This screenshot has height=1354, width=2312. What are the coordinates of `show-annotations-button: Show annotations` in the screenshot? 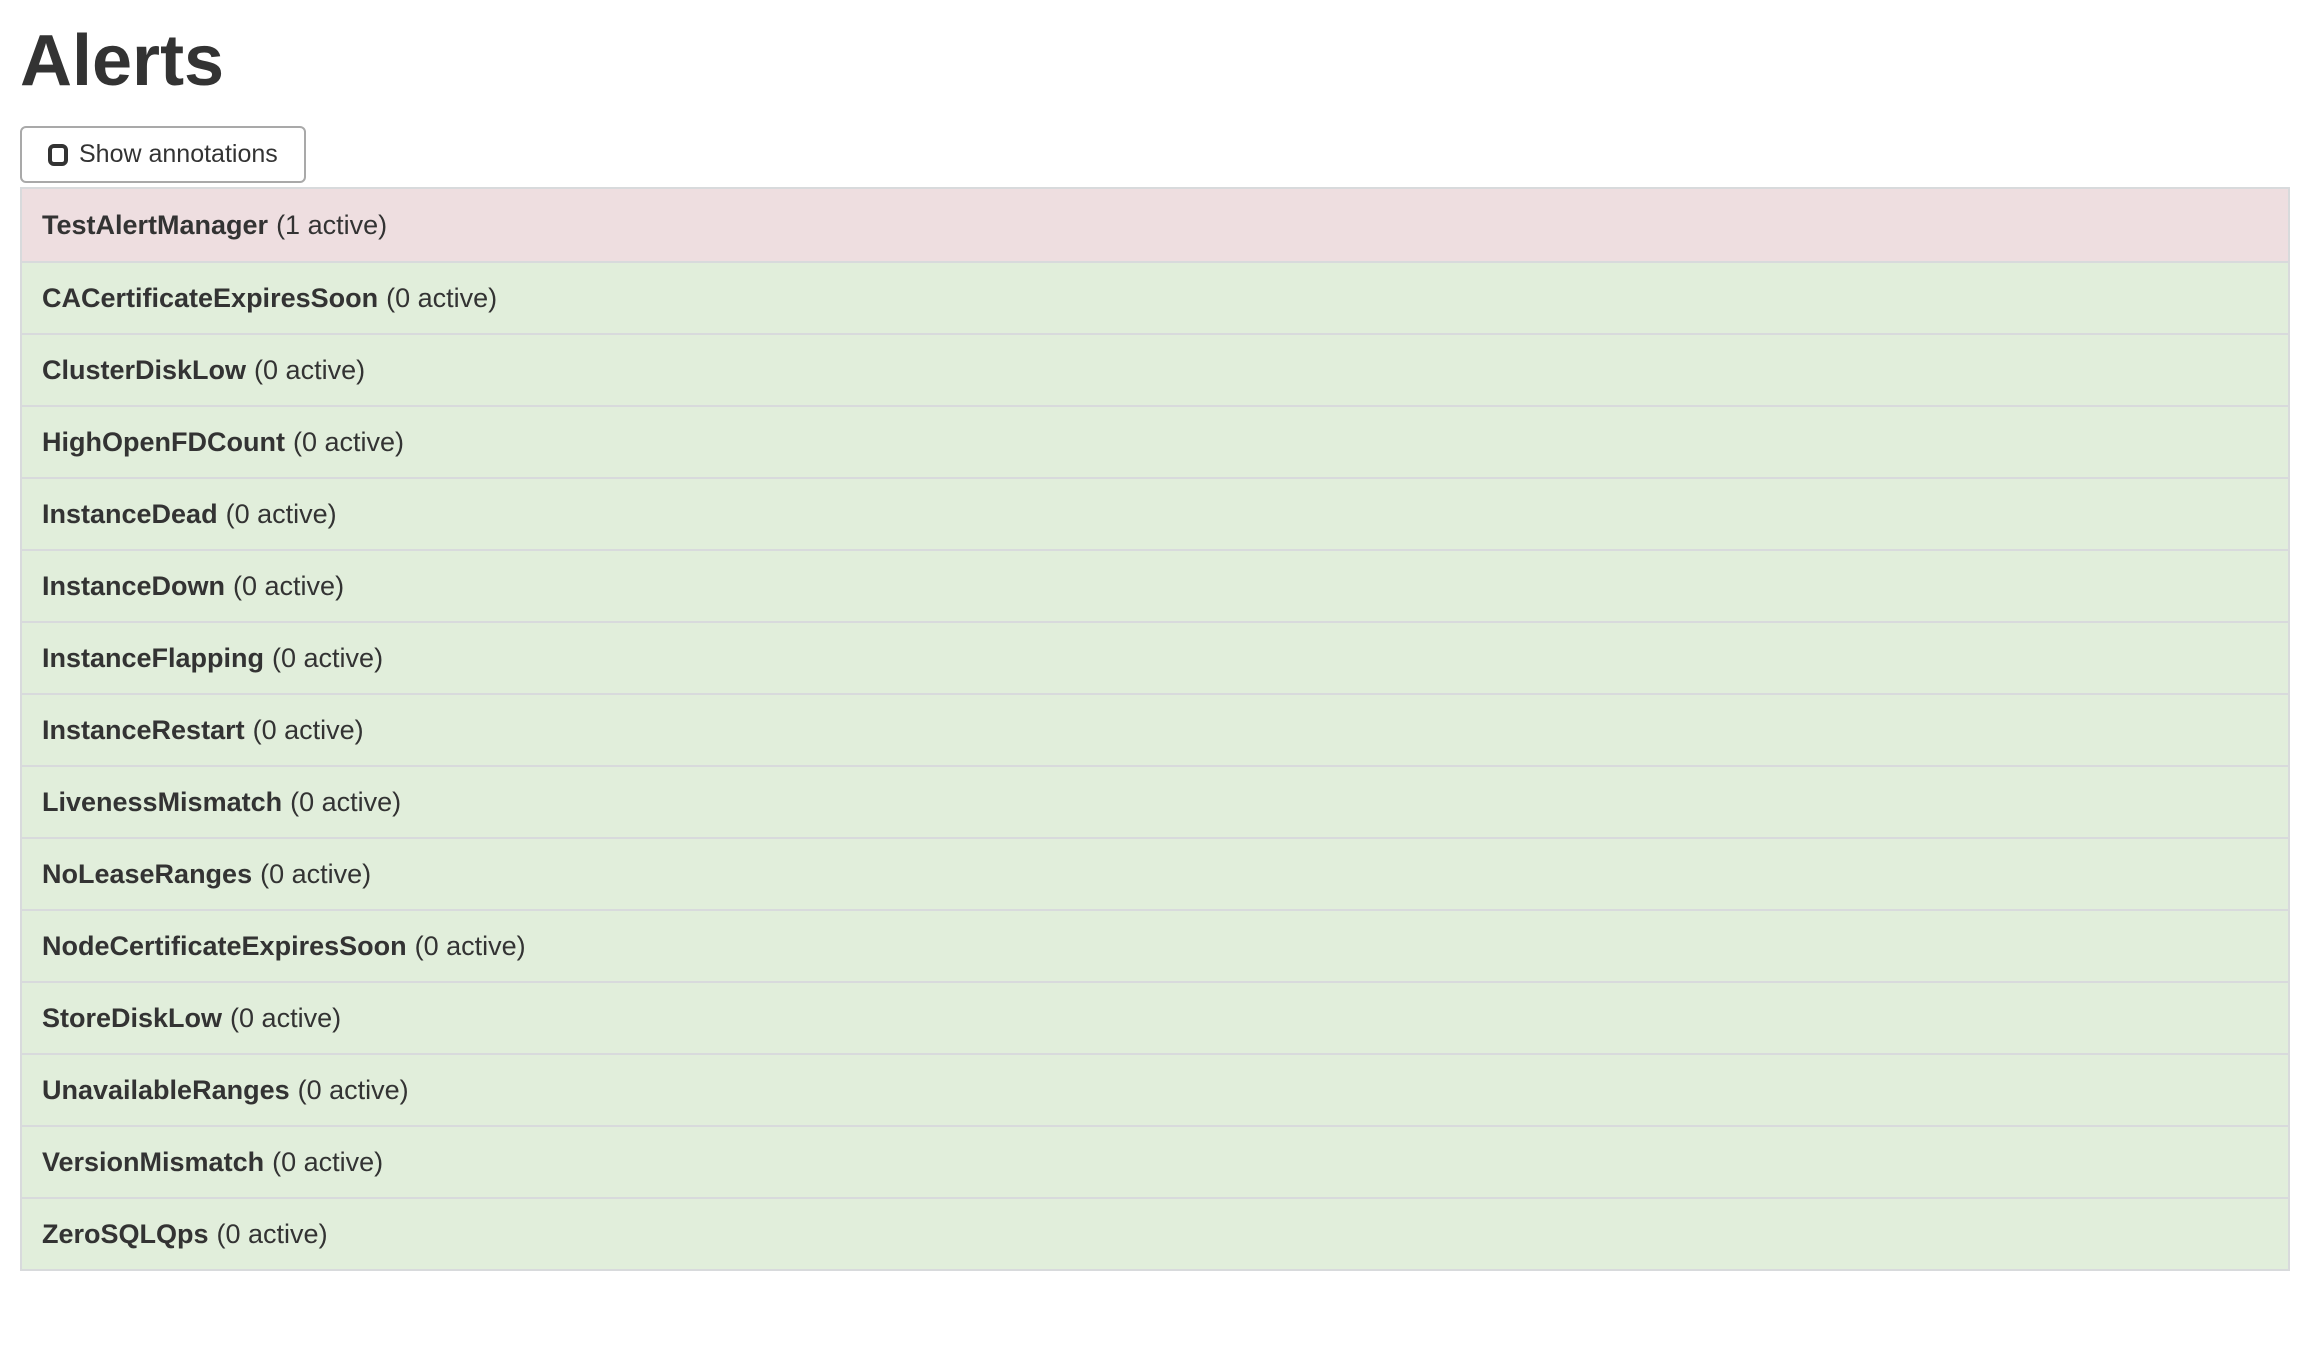 It's located at (163, 155).